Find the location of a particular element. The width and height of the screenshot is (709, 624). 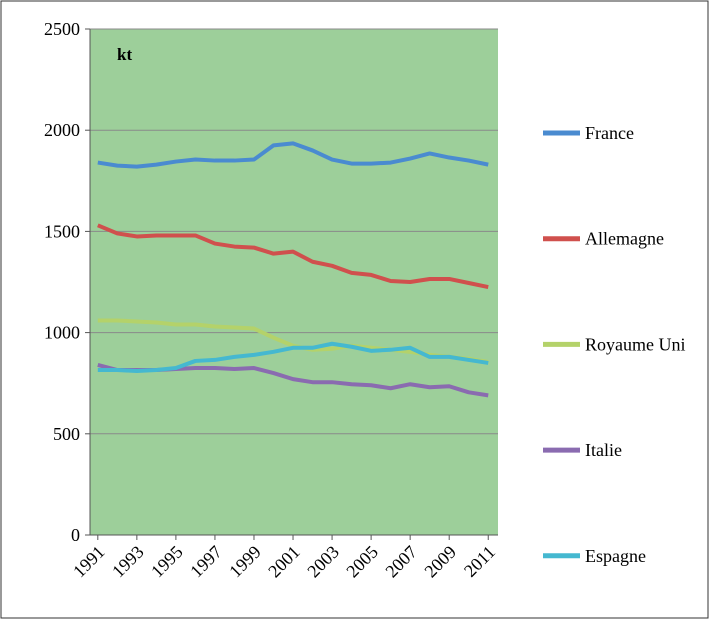

y-tick-label: 2500 is located at coordinates (62, 29).